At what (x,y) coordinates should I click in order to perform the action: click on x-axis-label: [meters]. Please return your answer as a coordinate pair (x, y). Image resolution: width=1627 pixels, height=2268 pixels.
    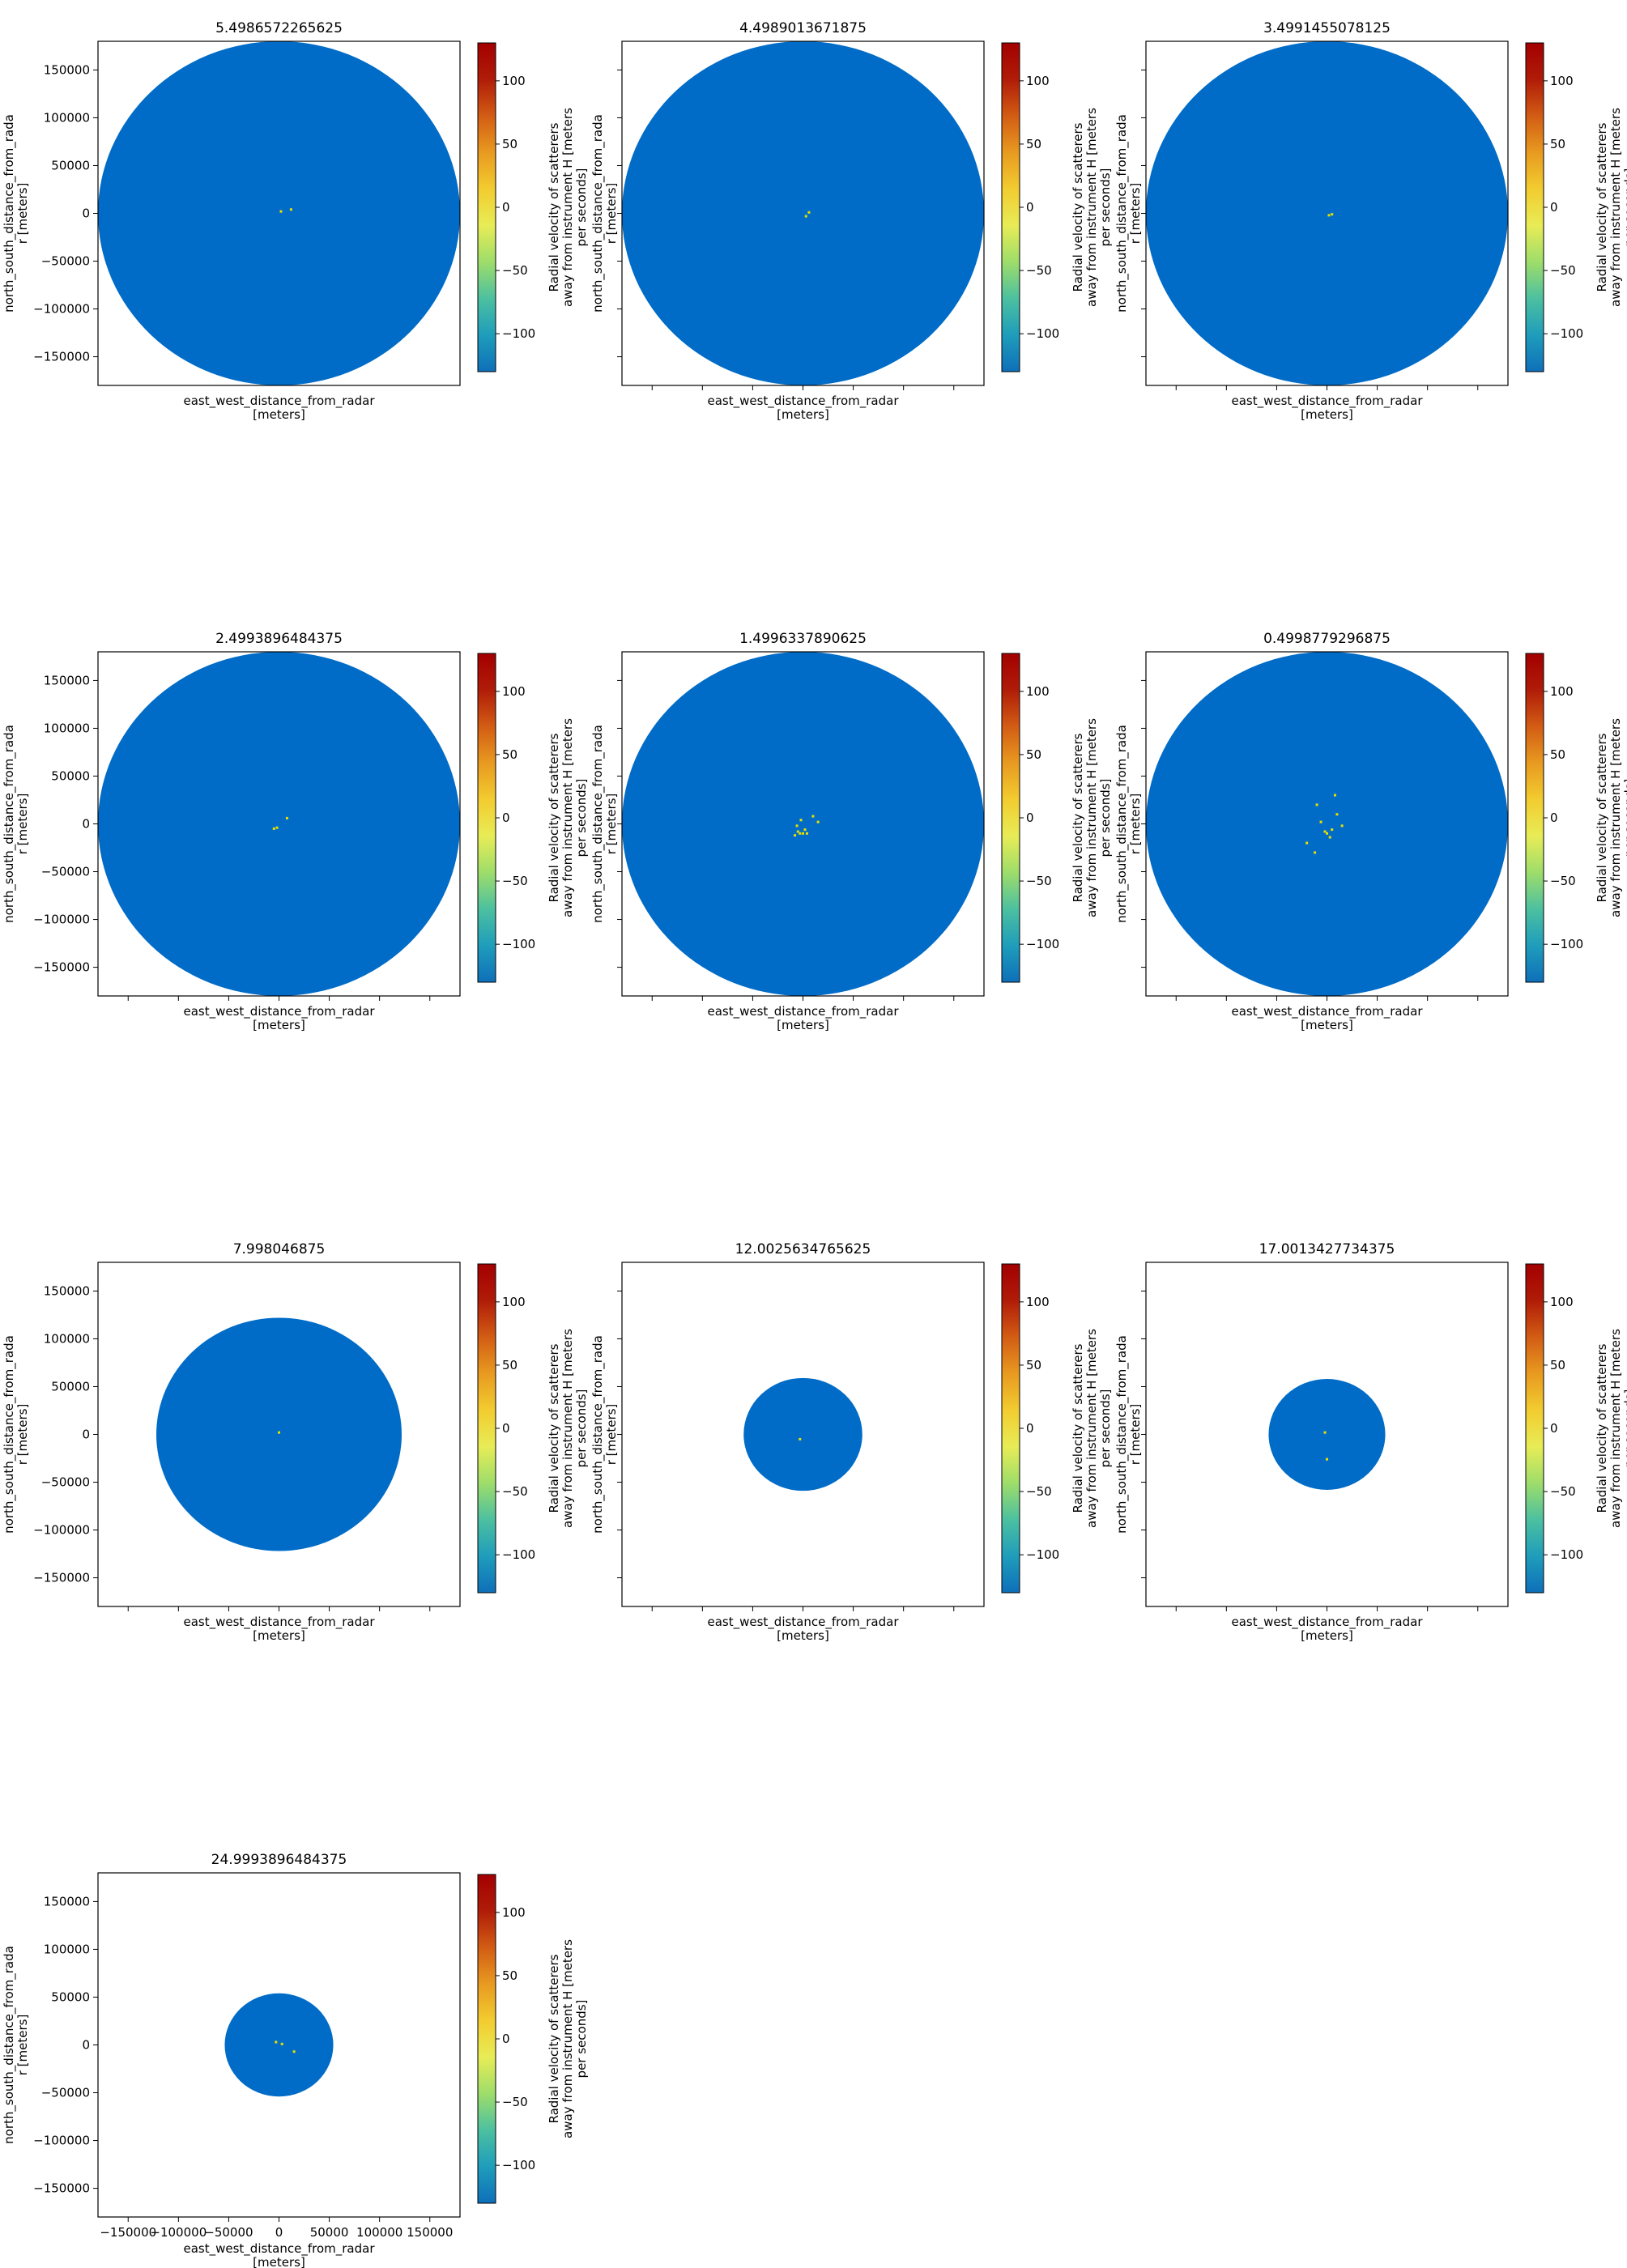
    Looking at the image, I should click on (803, 414).